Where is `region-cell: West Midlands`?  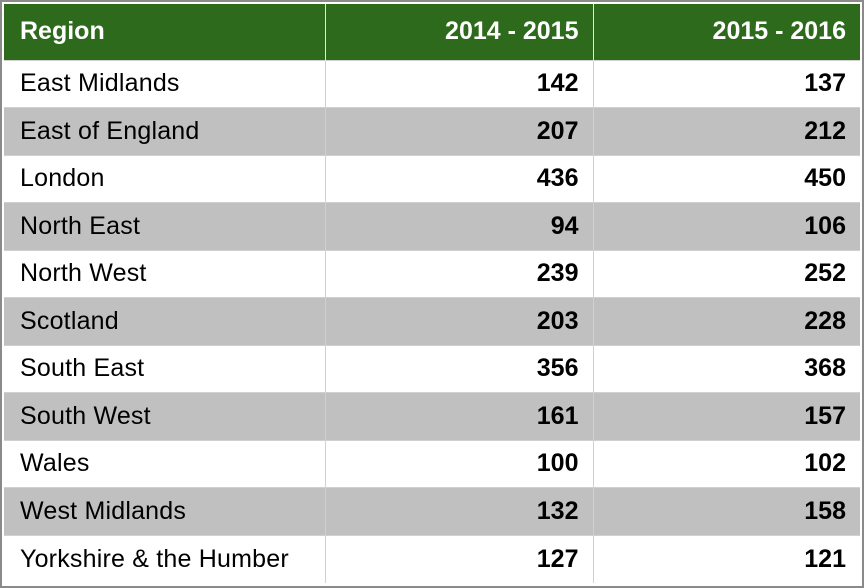
region-cell: West Midlands is located at coordinates (164, 511).